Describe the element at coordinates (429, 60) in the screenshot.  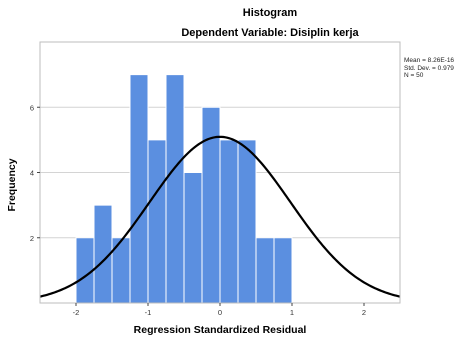
I see `stats-mean: Mean = 8.26E-16` at that location.